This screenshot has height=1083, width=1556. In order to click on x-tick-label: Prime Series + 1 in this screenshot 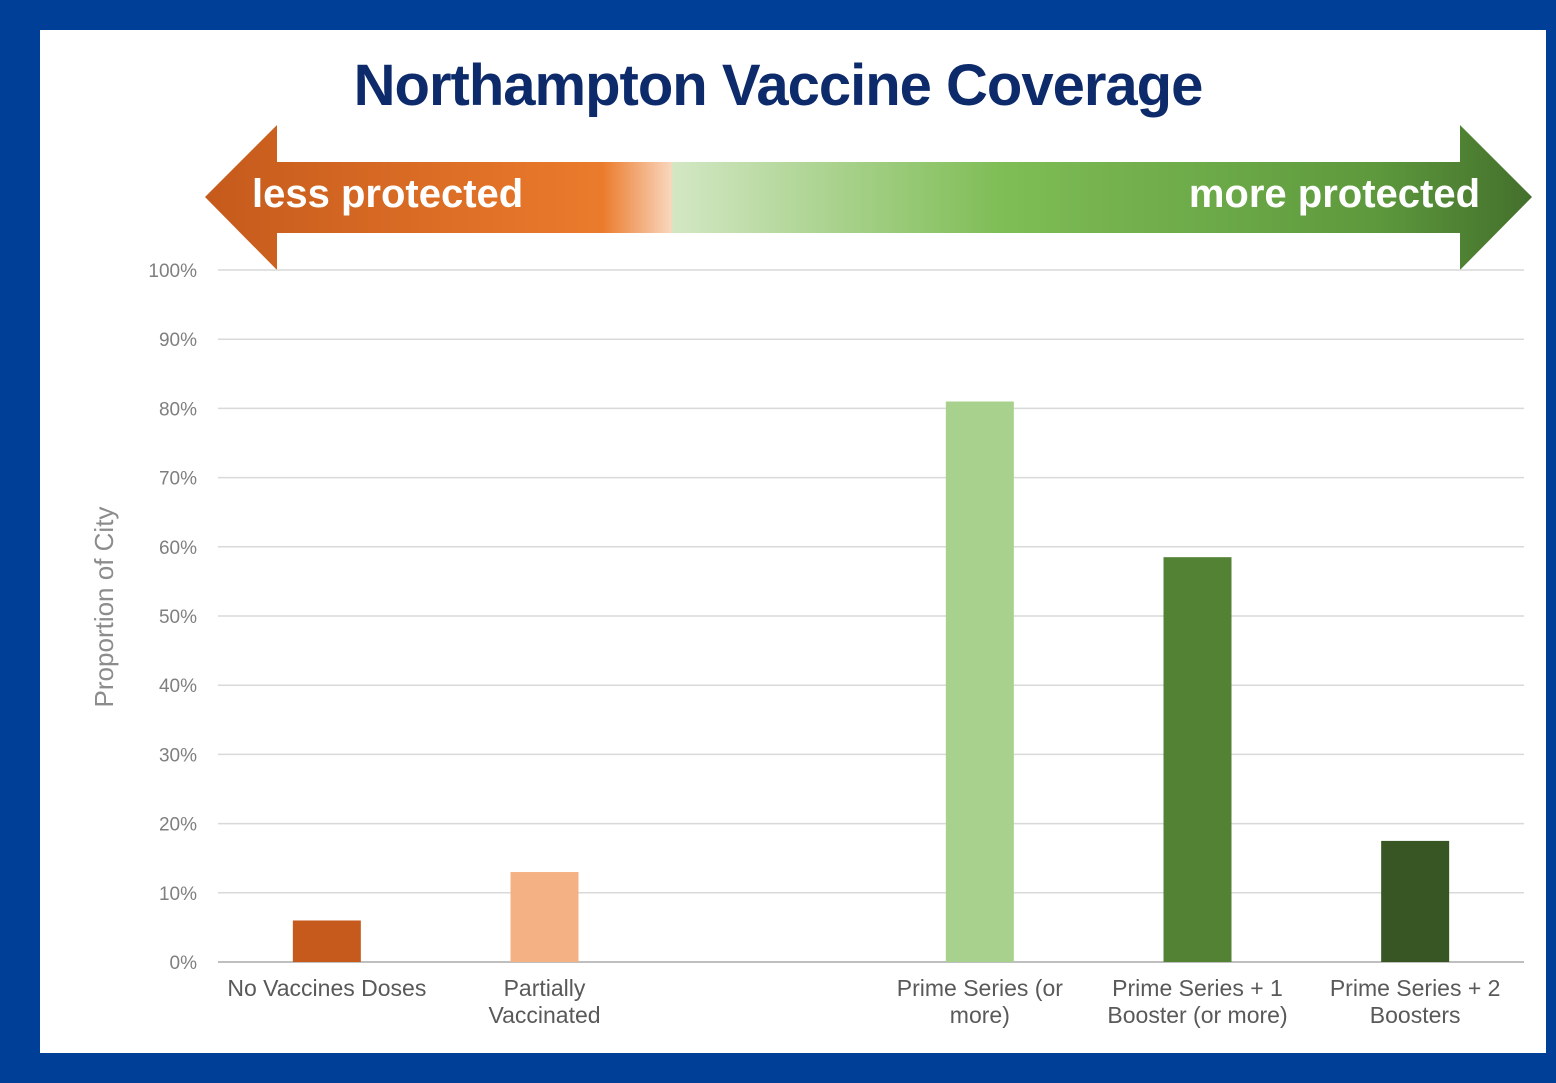, I will do `click(1197, 988)`.